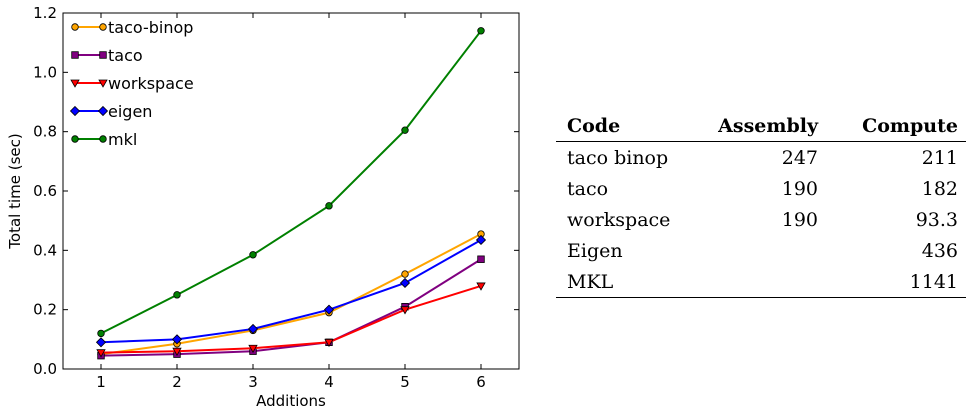 This screenshot has height=412, width=973. Describe the element at coordinates (761, 188) in the screenshot. I see `table-row: taco 190 182` at that location.